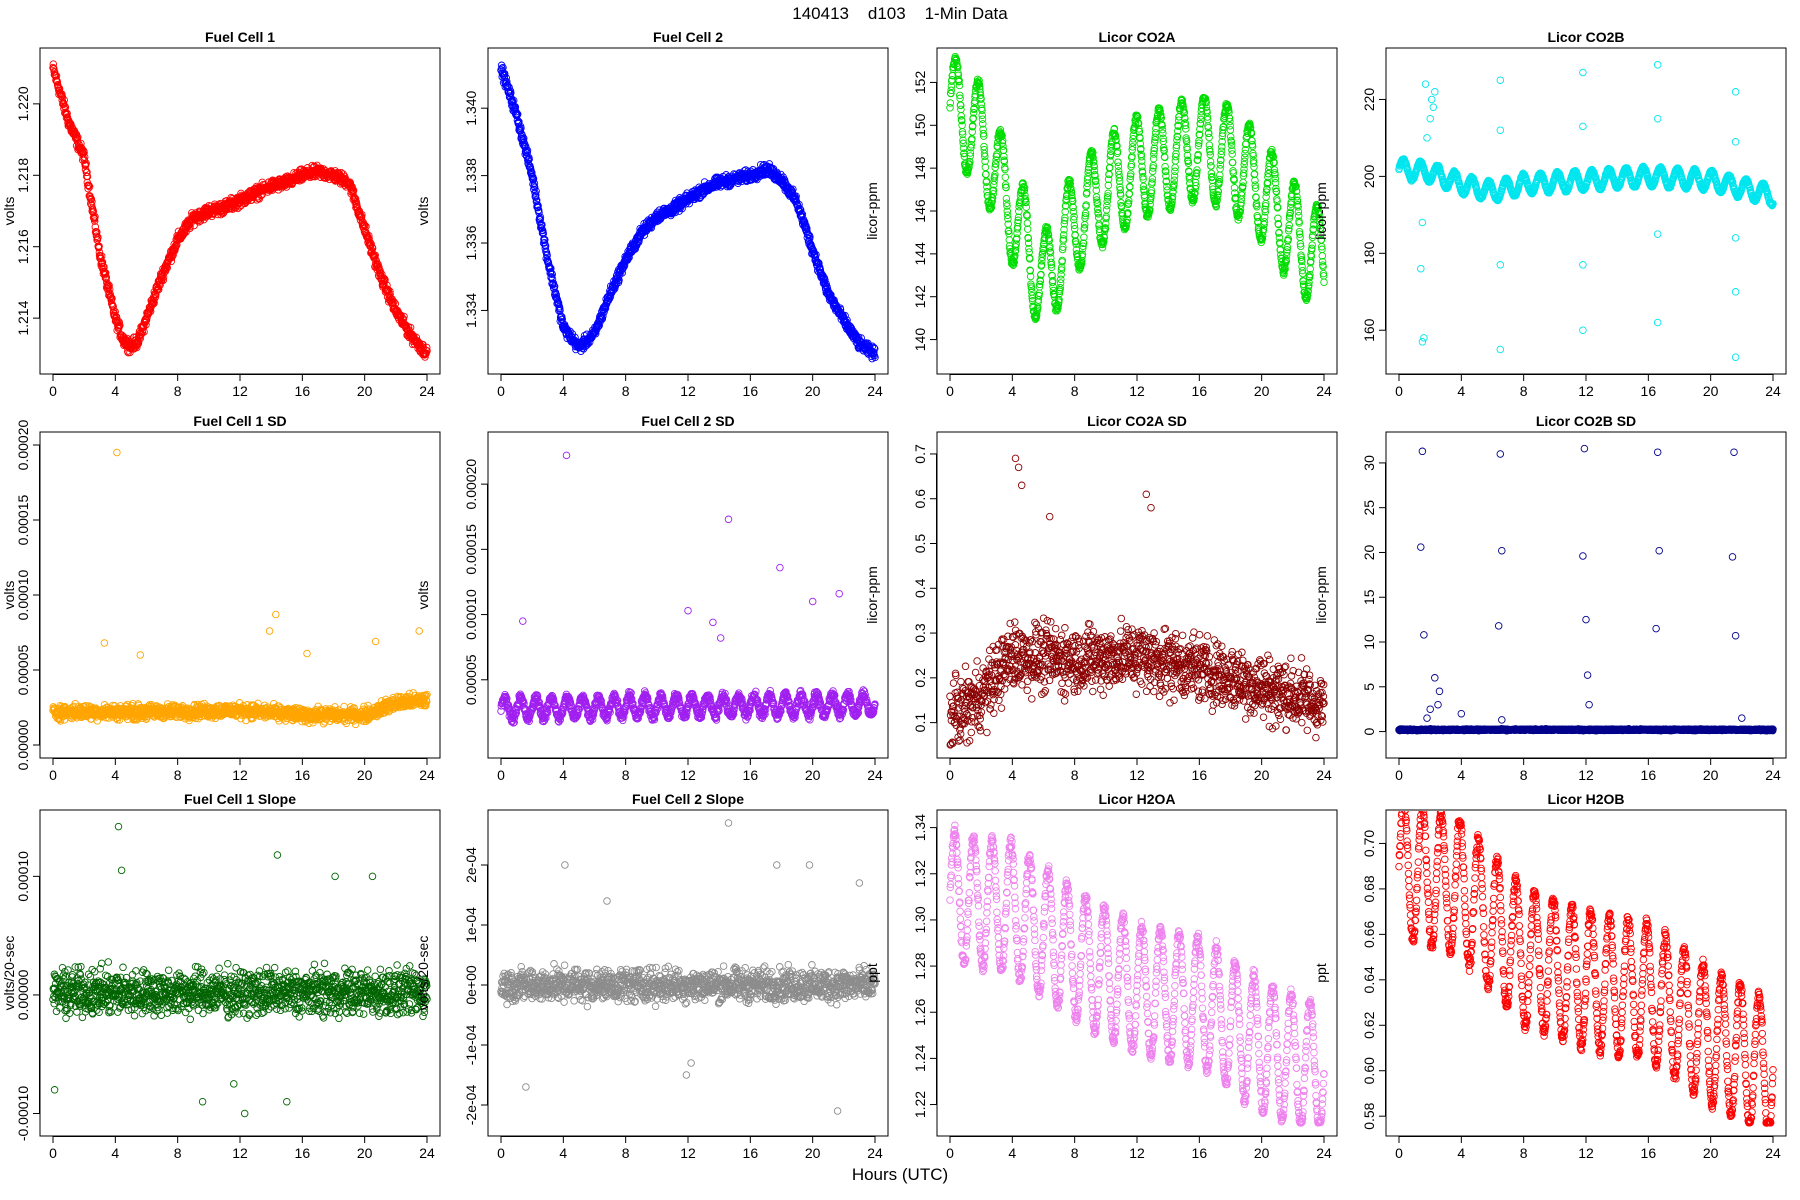 The height and width of the screenshot is (1200, 1800). What do you see at coordinates (920, 254) in the screenshot?
I see `y-tick-label: 144` at bounding box center [920, 254].